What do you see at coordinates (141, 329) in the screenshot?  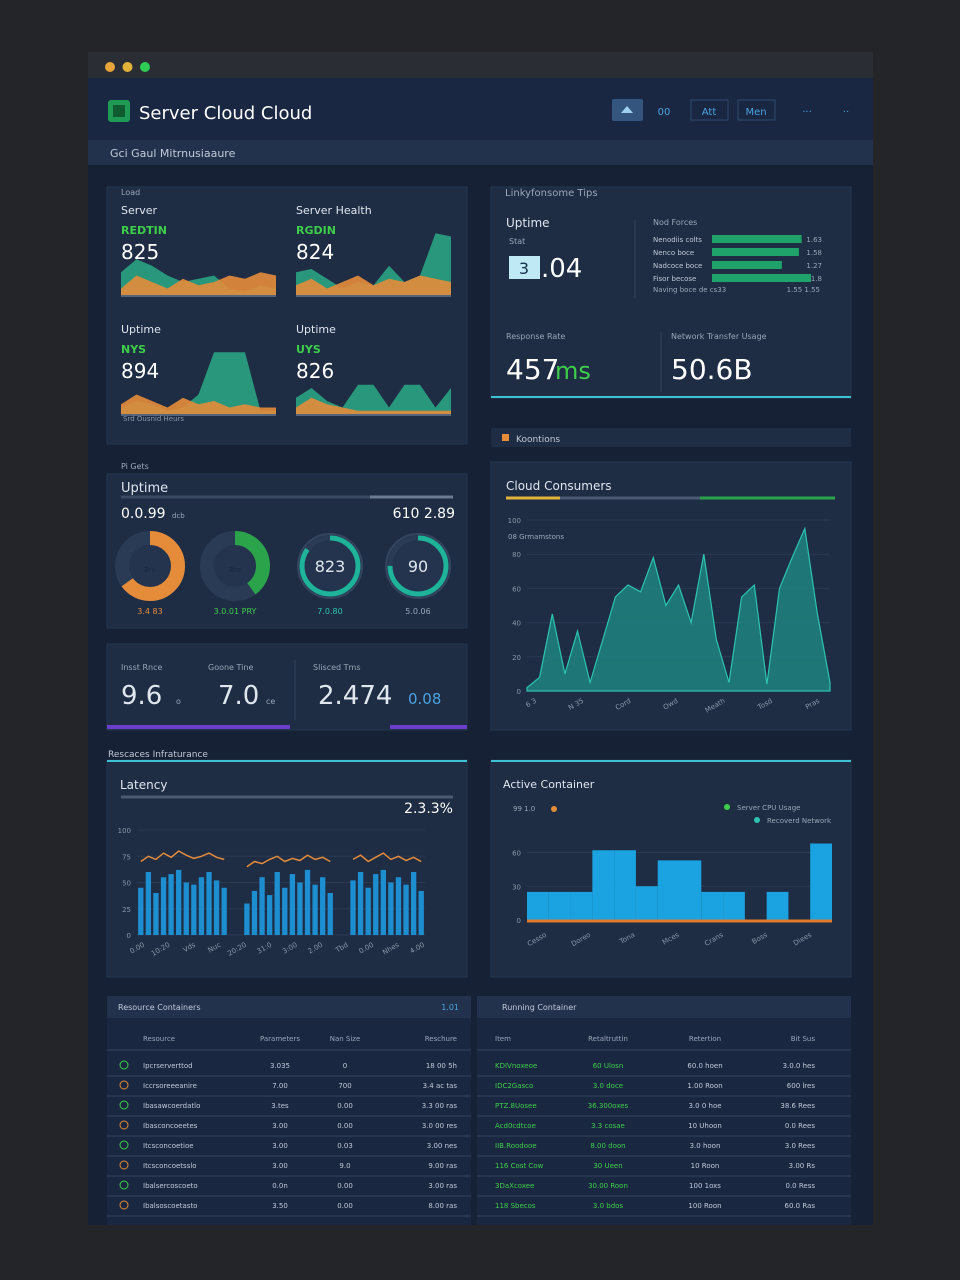 I see `chart-title: Uptime` at bounding box center [141, 329].